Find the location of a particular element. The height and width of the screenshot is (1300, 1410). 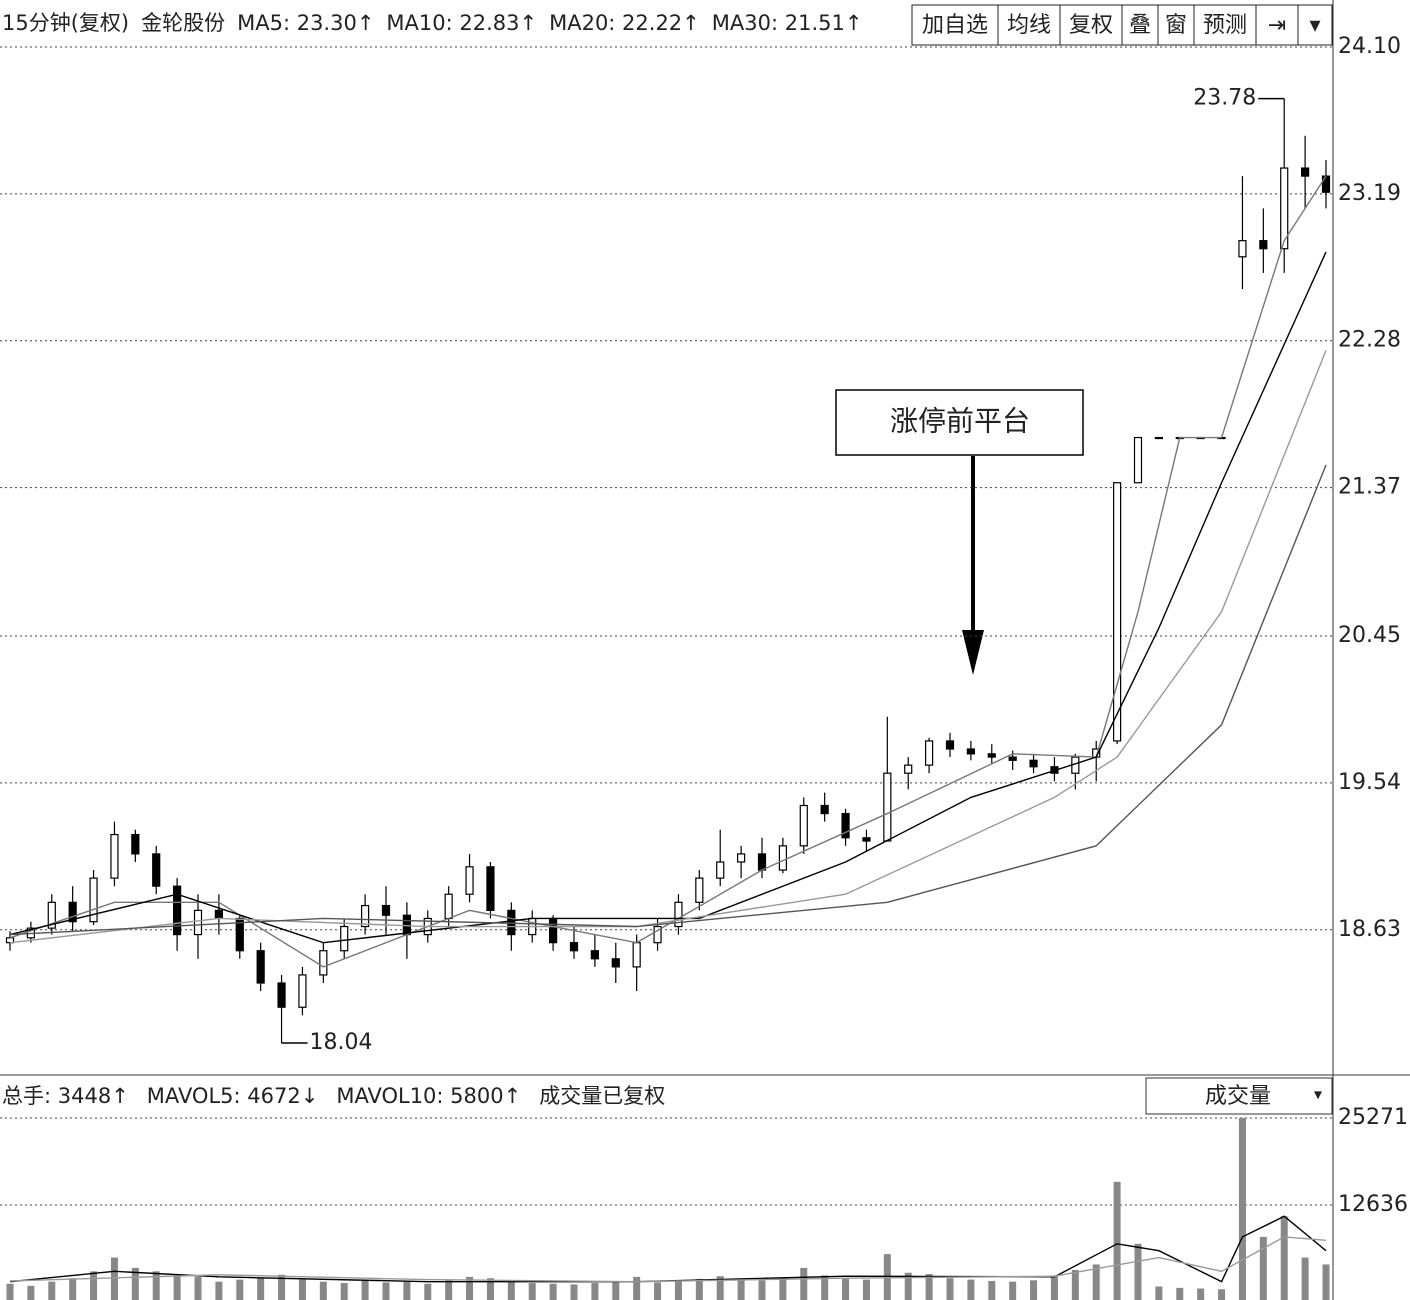

ma-line is located at coordinates (668, 1259).